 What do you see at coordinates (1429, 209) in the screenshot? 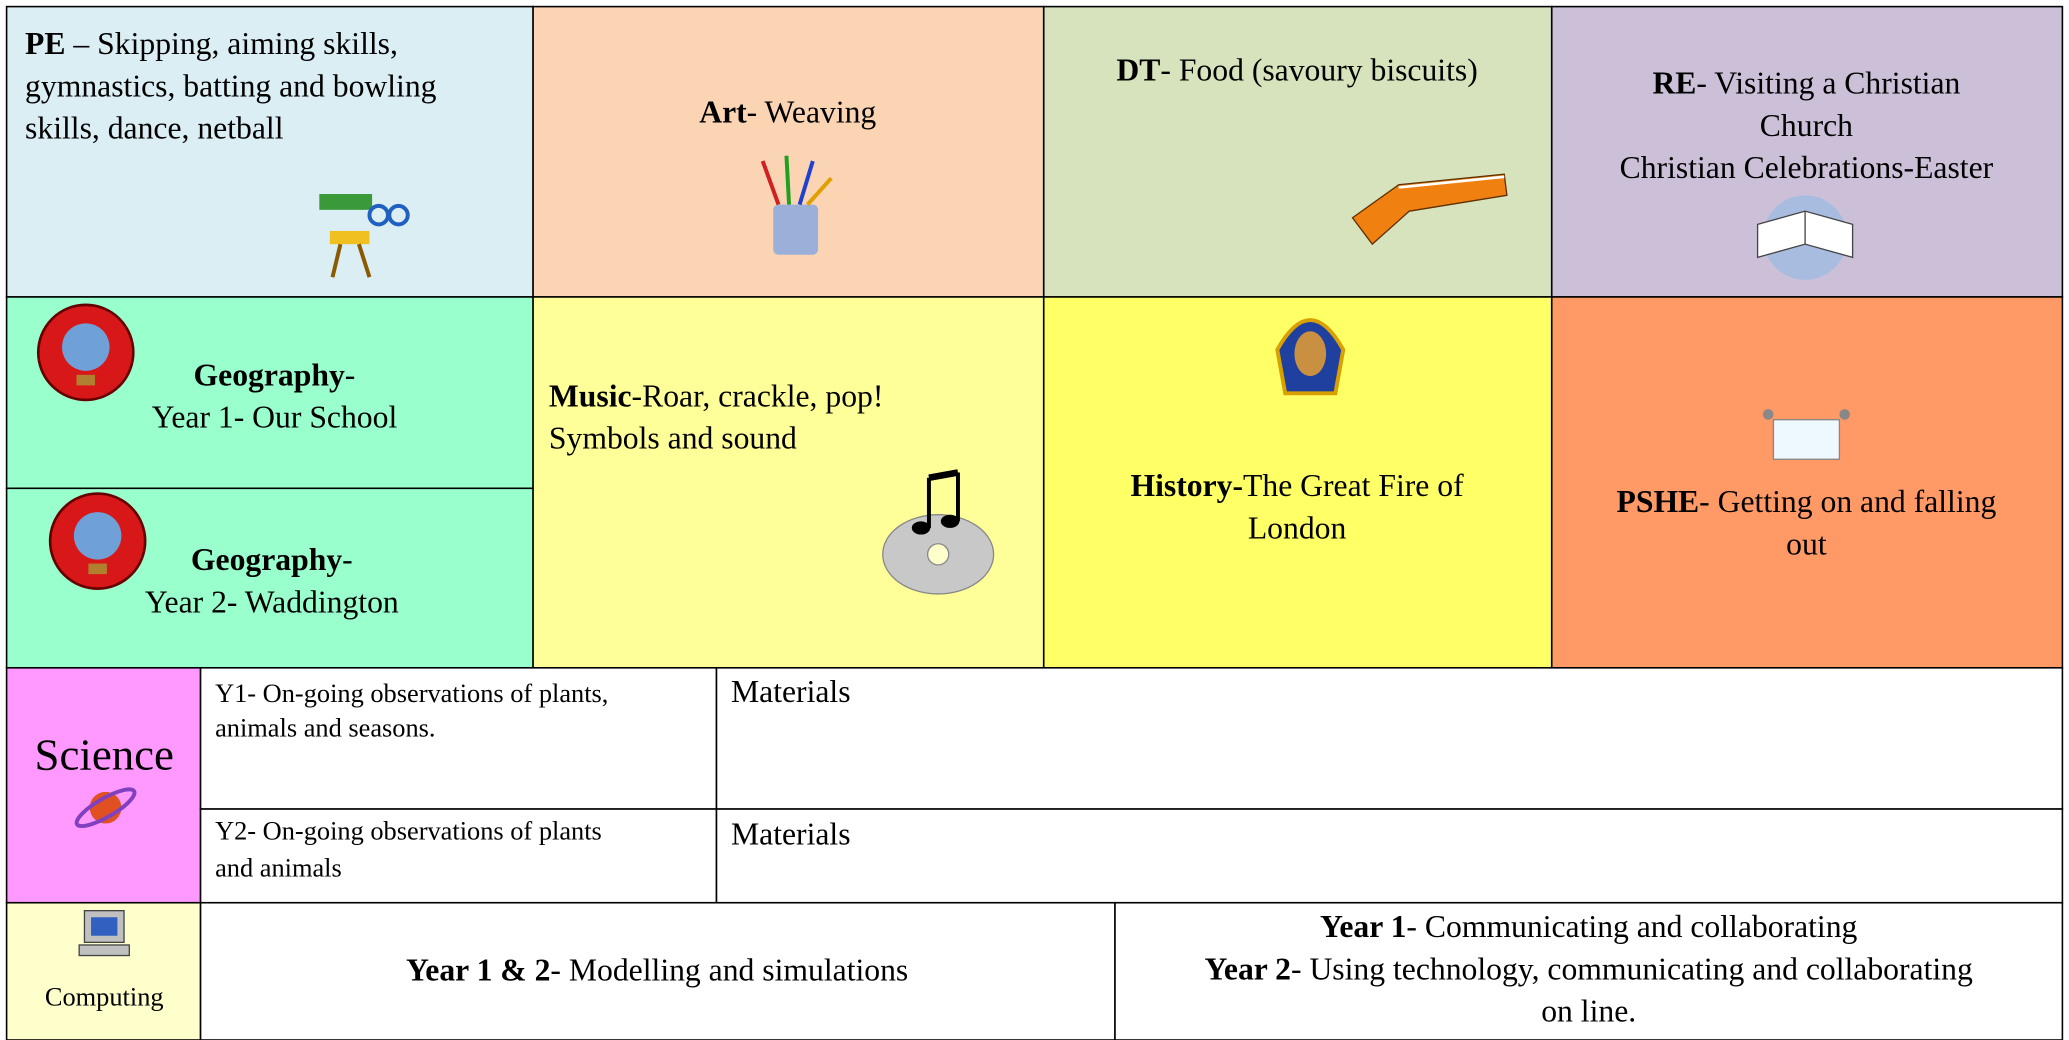
I see `saw-icon` at bounding box center [1429, 209].